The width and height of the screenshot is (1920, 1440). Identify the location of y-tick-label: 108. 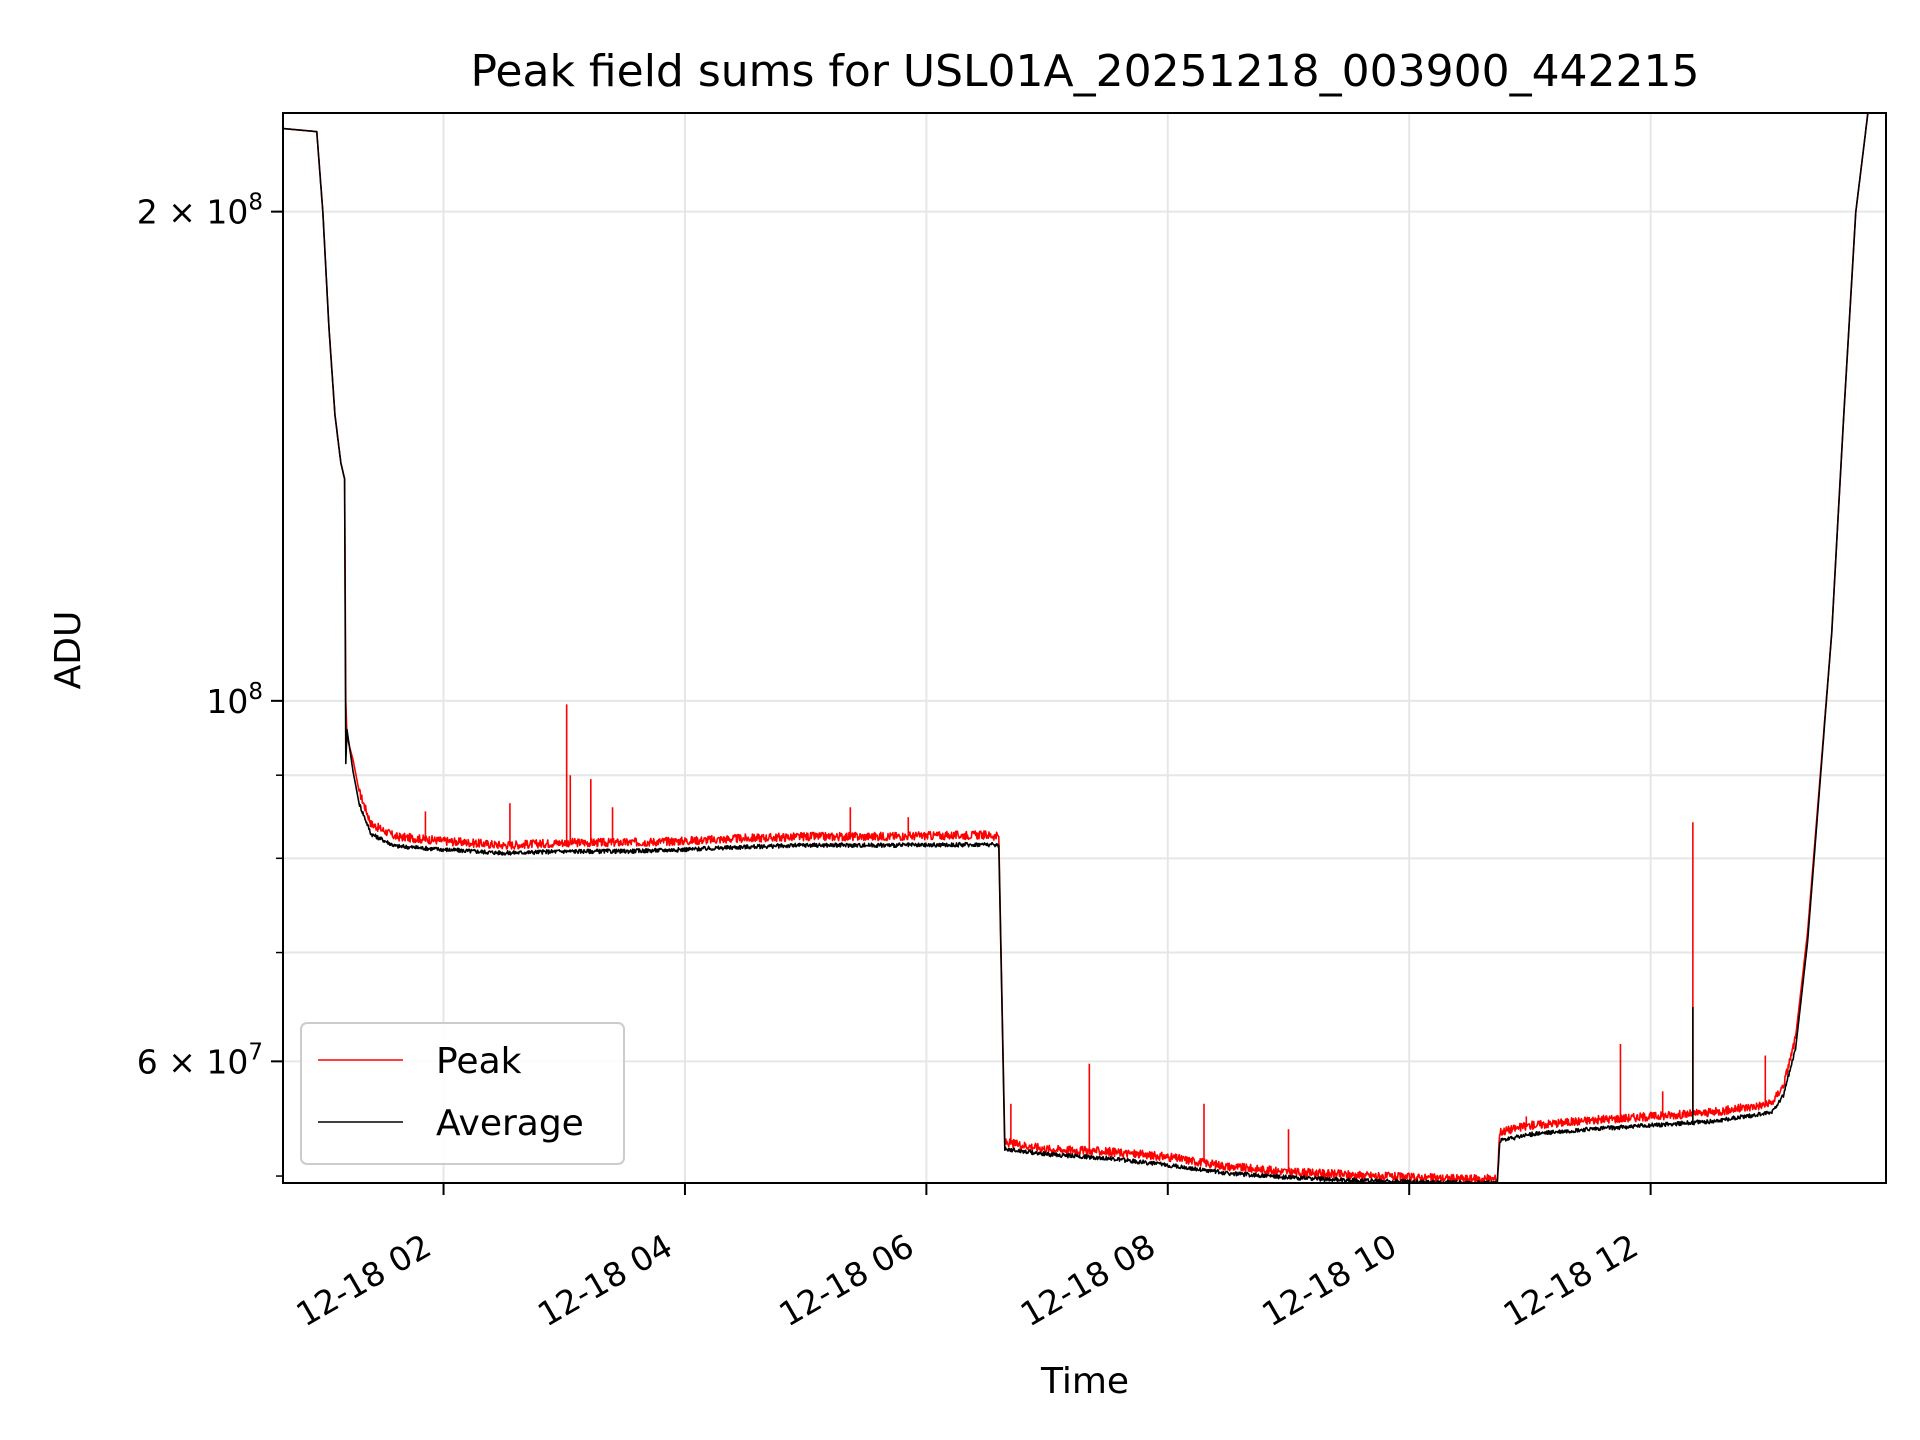
(234, 700).